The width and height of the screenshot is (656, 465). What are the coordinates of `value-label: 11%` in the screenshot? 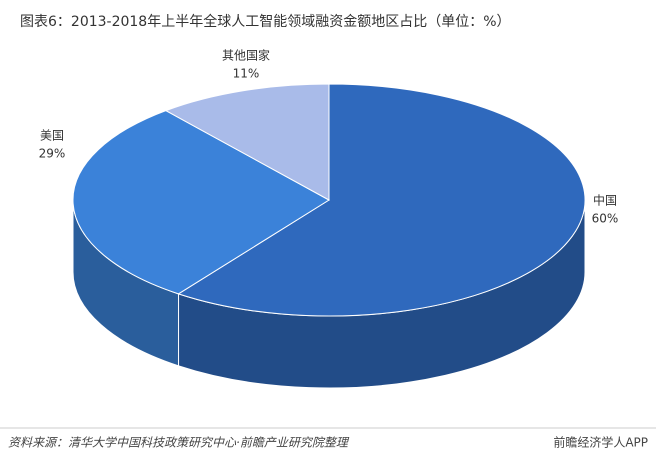 It's located at (246, 74).